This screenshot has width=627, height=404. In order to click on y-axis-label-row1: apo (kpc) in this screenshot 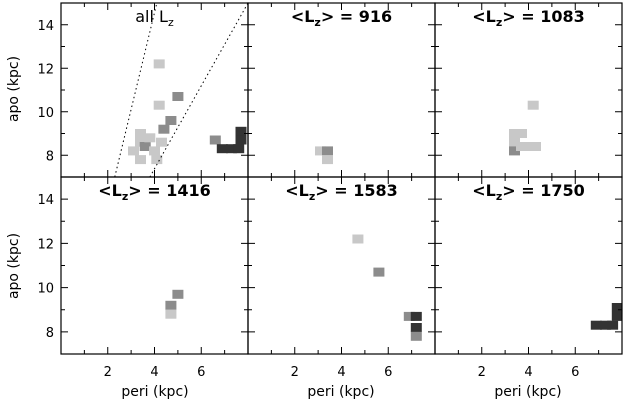, I will do `click(14, 89)`.